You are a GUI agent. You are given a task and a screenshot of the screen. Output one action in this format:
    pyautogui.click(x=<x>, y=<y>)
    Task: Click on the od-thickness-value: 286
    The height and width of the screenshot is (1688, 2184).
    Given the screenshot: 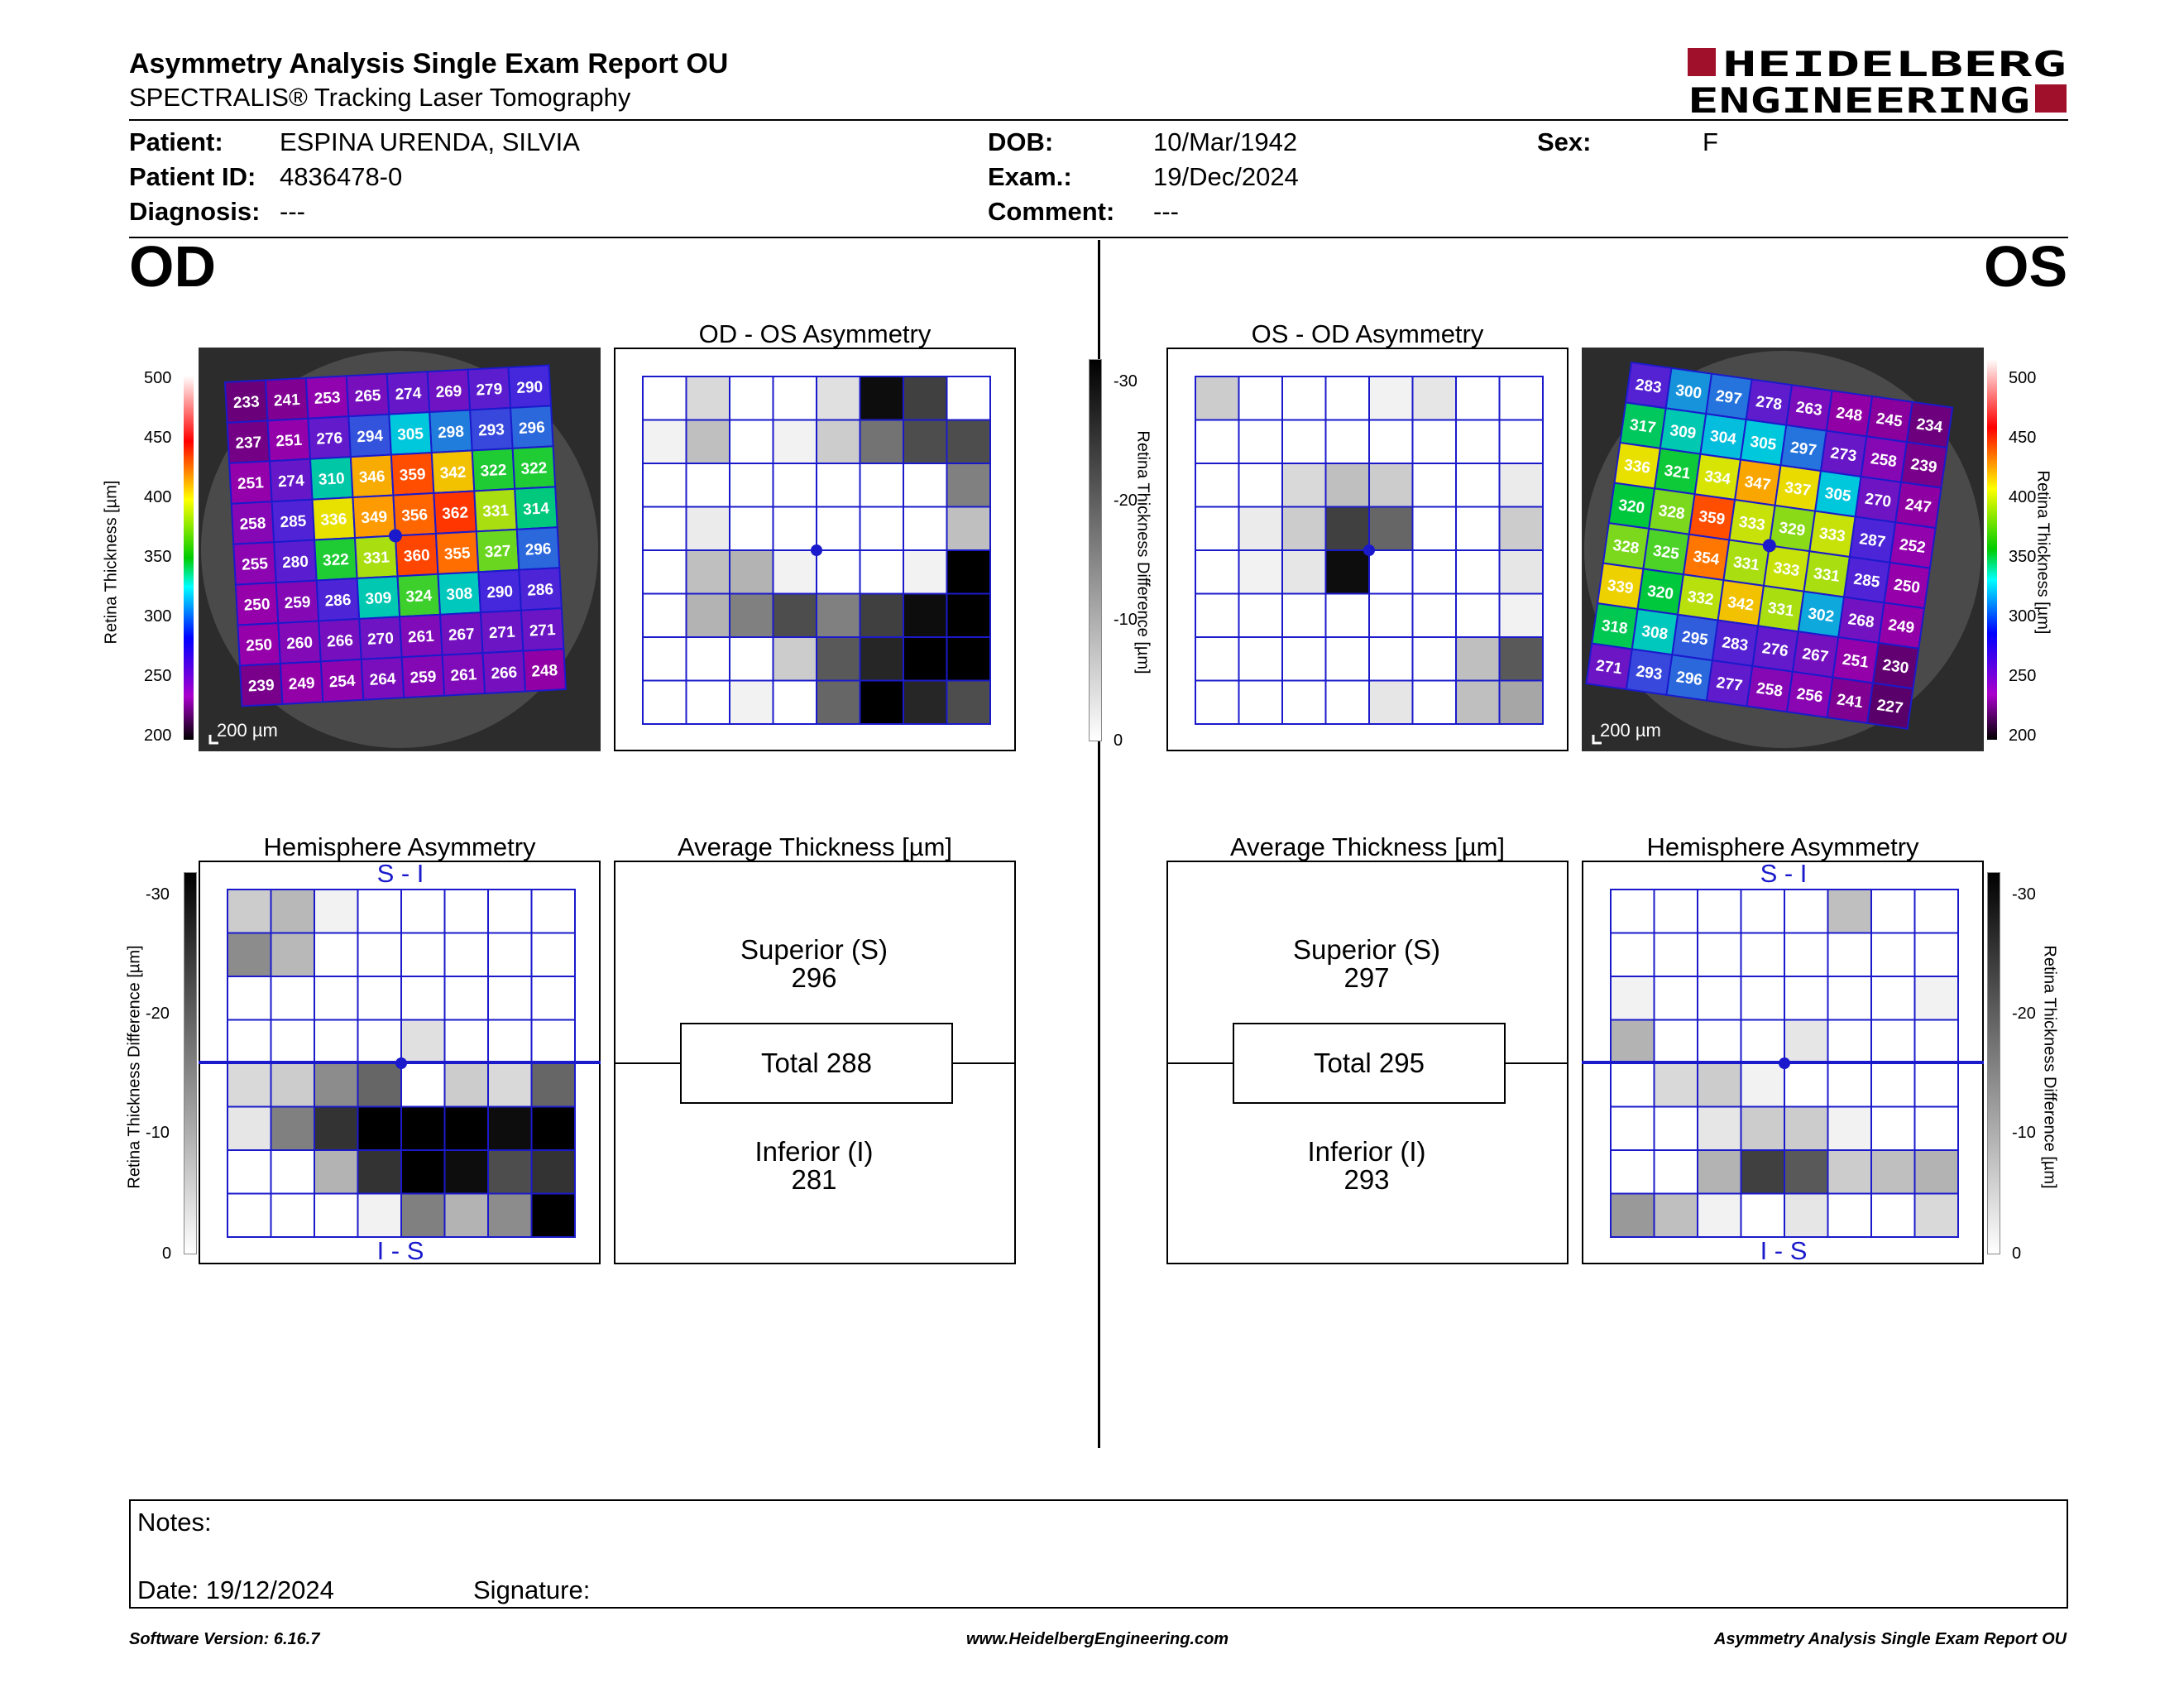 What is the action you would take?
    pyautogui.click(x=540, y=590)
    